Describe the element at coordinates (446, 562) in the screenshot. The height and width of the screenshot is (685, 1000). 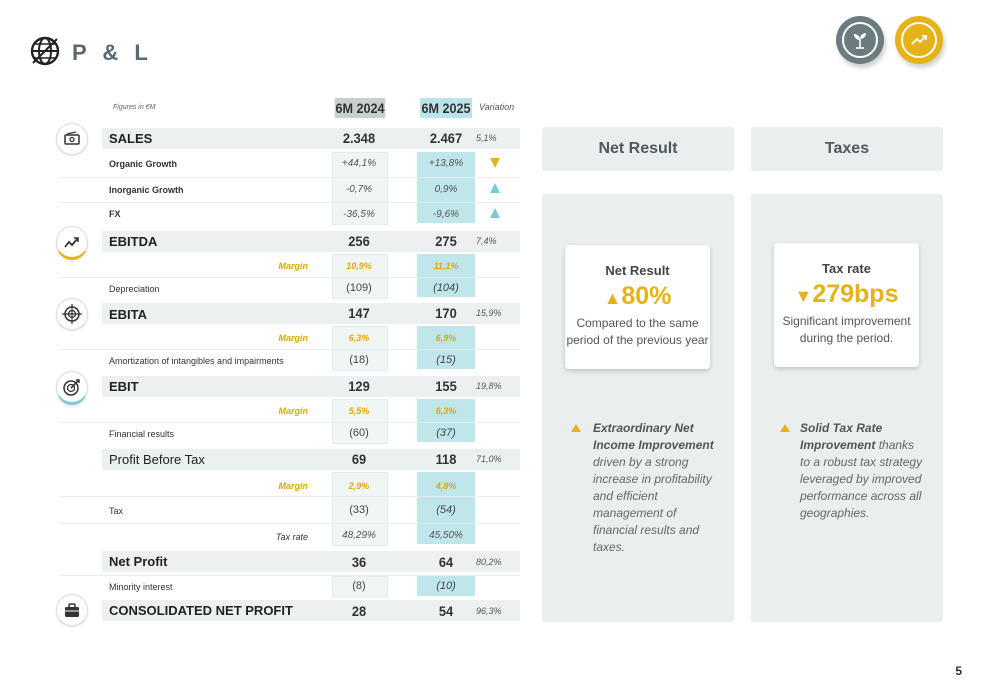
I see `net-profit-2025: 64` at that location.